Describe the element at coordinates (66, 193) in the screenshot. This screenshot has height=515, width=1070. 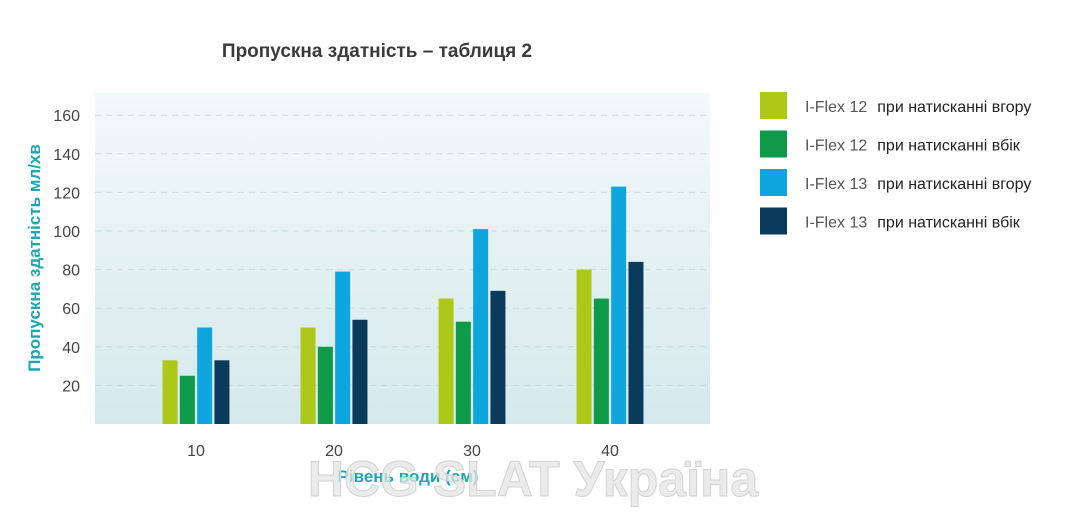
I see `y-tick-label: 120` at that location.